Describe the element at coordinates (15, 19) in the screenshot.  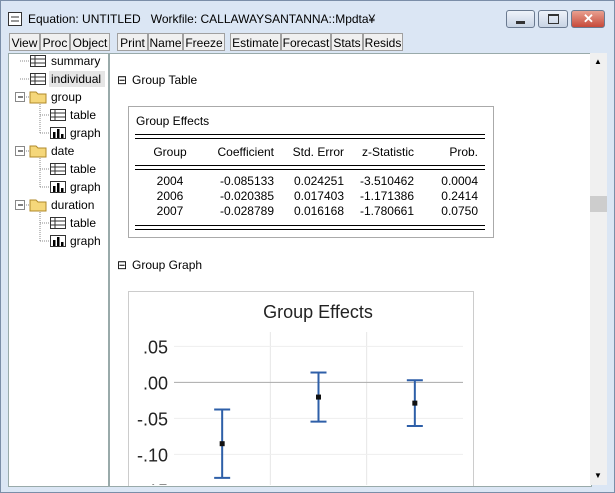
I see `window-icon` at that location.